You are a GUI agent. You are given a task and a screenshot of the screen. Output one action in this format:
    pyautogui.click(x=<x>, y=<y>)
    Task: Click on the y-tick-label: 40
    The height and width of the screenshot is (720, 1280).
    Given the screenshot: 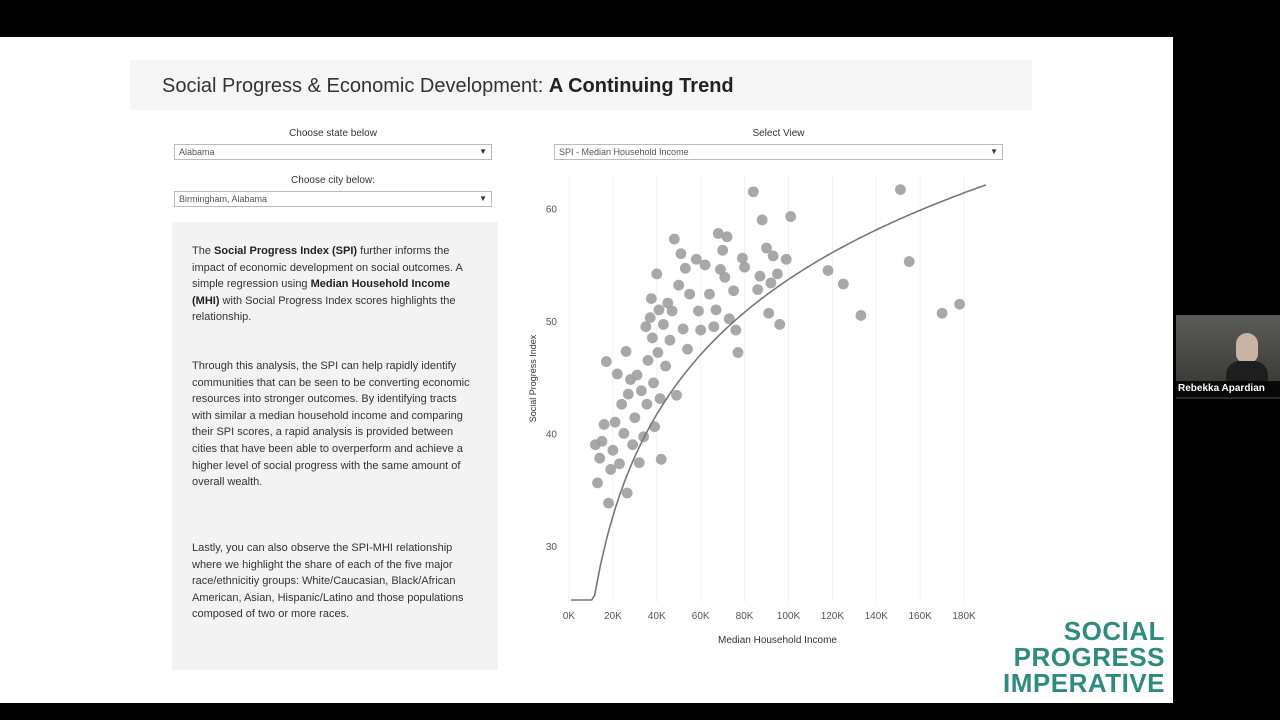 What is the action you would take?
    pyautogui.click(x=552, y=434)
    